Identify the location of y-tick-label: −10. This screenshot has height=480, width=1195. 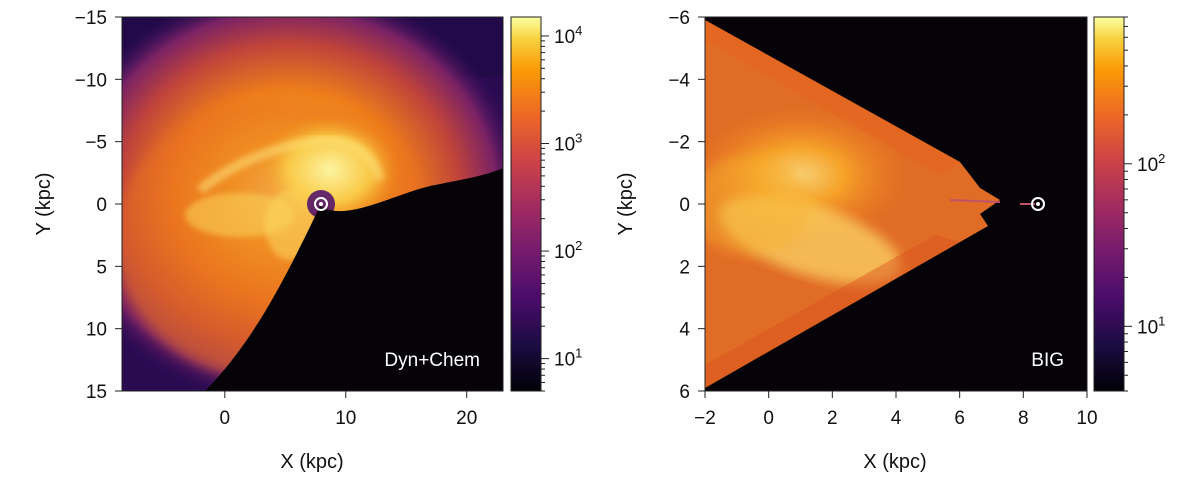
(91, 80).